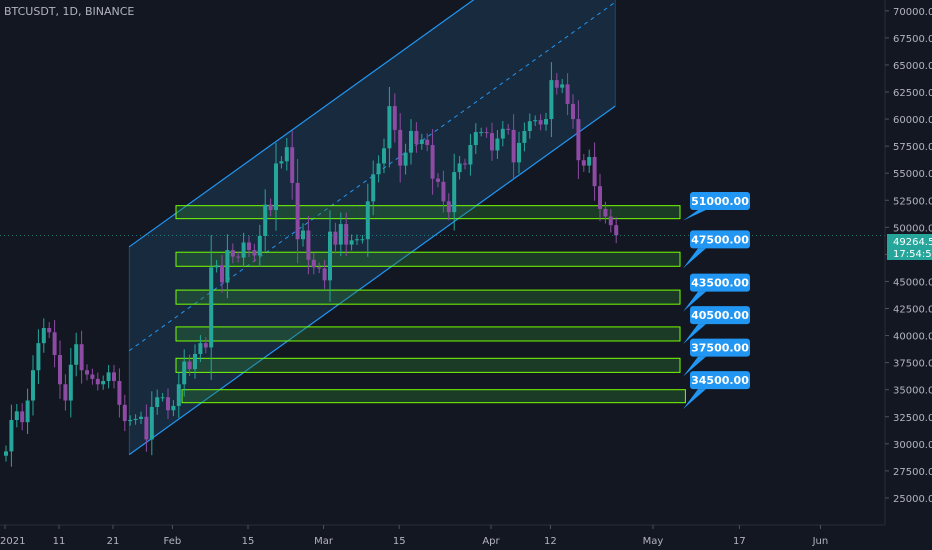 This screenshot has width=932, height=550. Describe the element at coordinates (442, 535) in the screenshot. I see `time-axis: 2021 11 21 Feb 15 Mar 15 Apr 12 May 17 Jun` at that location.